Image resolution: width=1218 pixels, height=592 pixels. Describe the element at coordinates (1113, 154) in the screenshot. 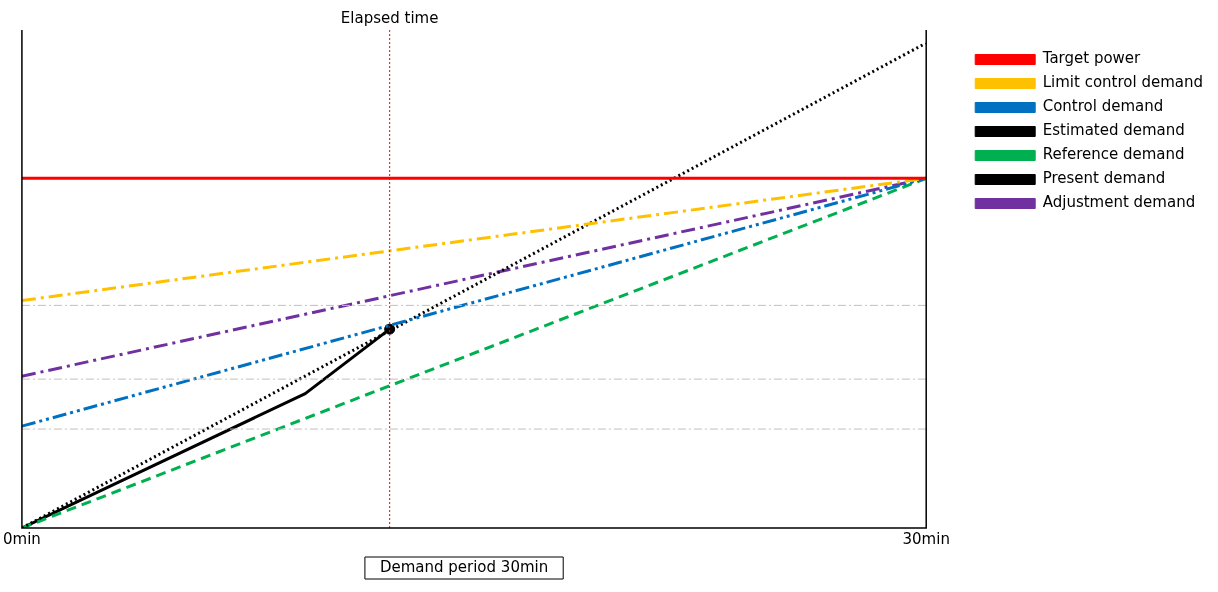

I see `legend-label: Reference demand` at that location.